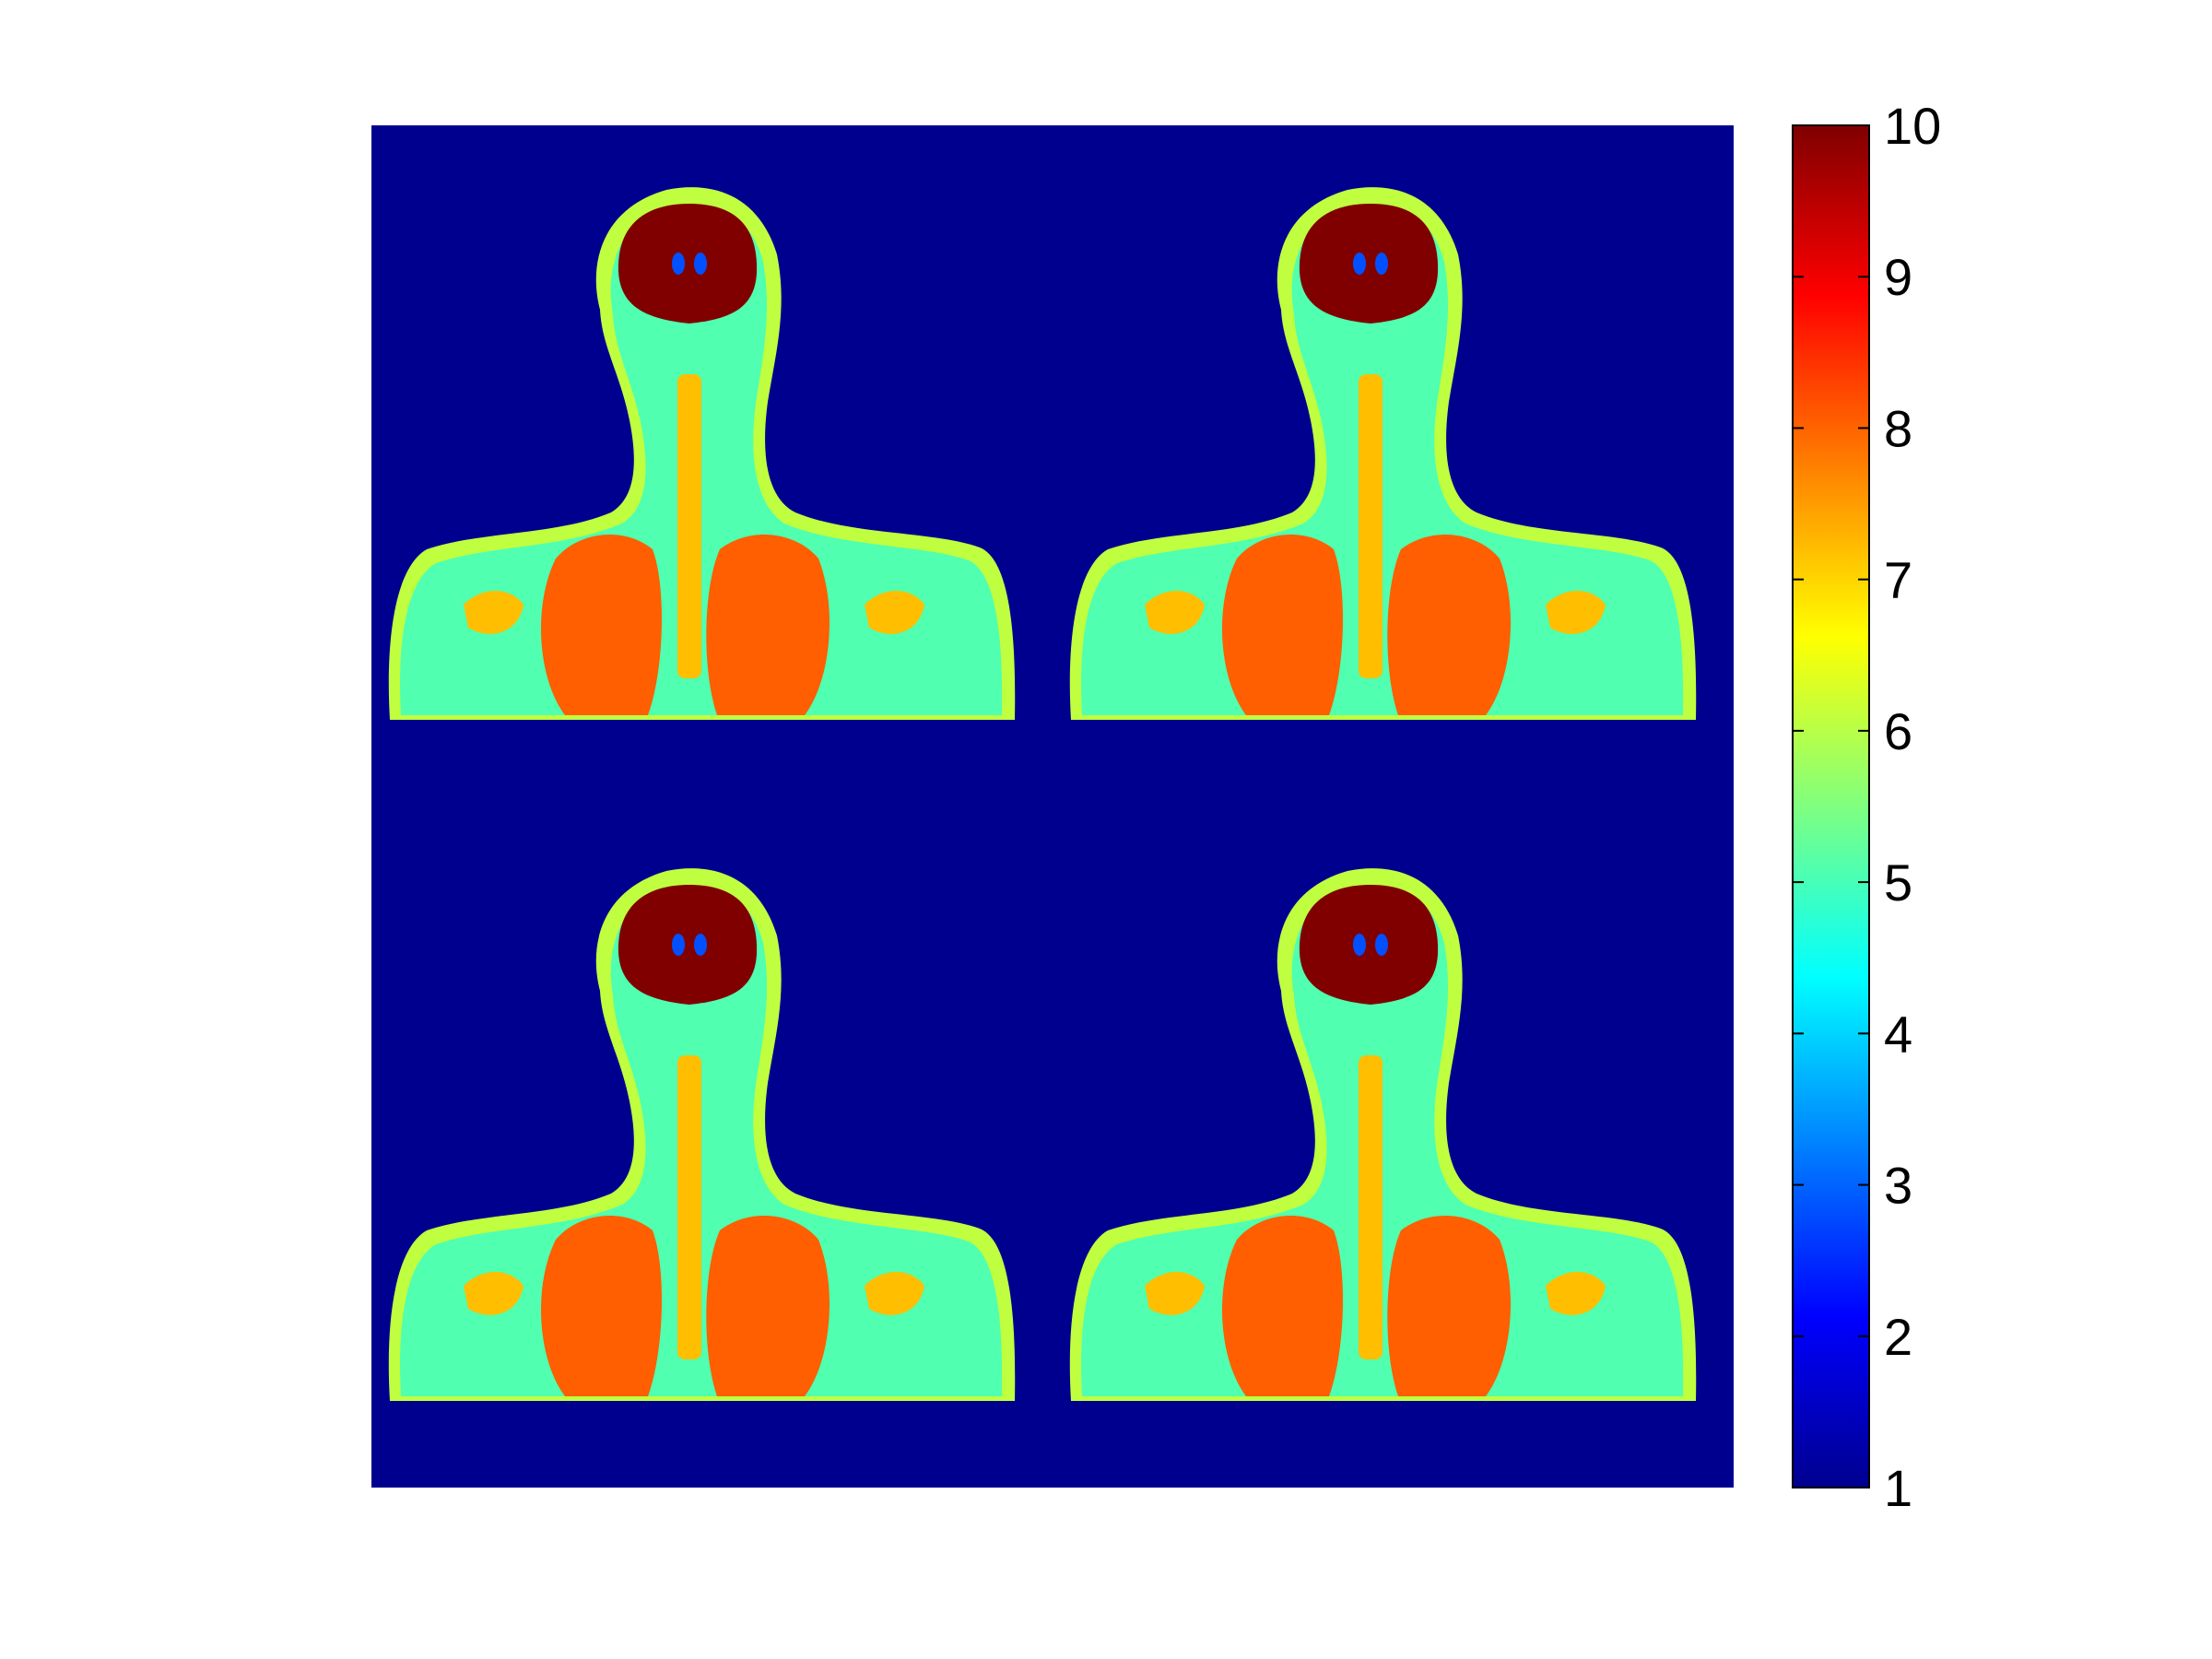 The image size is (2212, 1659). What do you see at coordinates (1898, 731) in the screenshot?
I see `colorbar-tick-label: 6` at bounding box center [1898, 731].